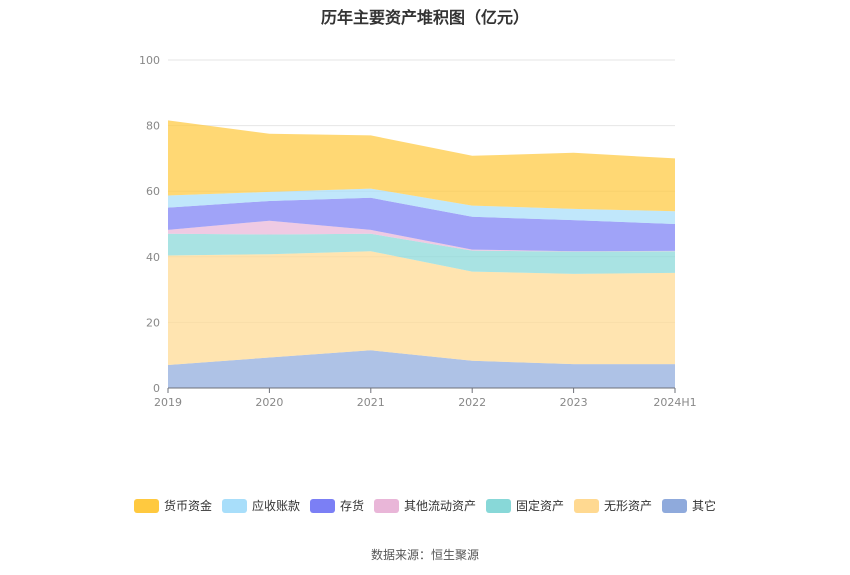 This screenshot has height=575, width=850. Describe the element at coordinates (149, 60) in the screenshot. I see `y-tick-label: 100` at that location.